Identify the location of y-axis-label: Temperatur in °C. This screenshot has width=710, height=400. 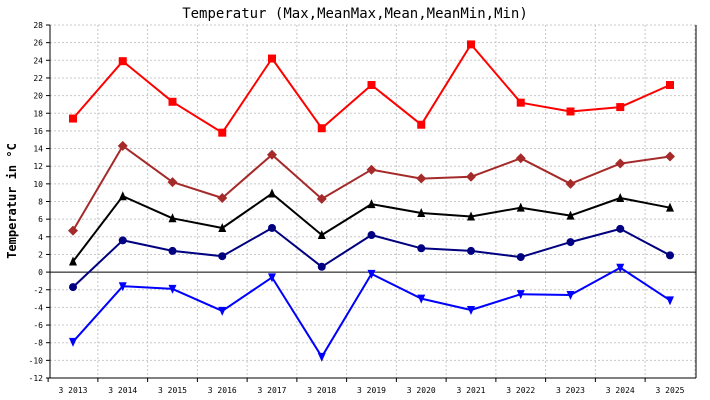
(12, 201).